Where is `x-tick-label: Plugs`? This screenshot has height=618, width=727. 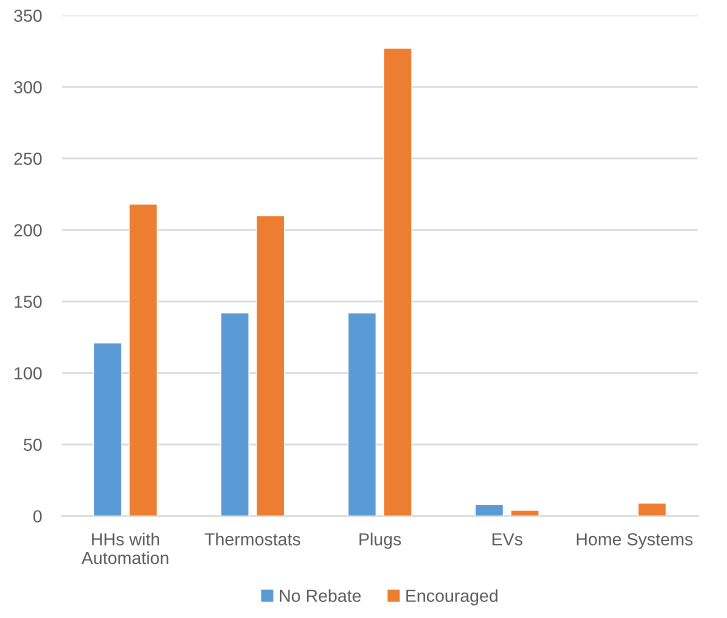
x-tick-label: Plugs is located at coordinates (380, 540).